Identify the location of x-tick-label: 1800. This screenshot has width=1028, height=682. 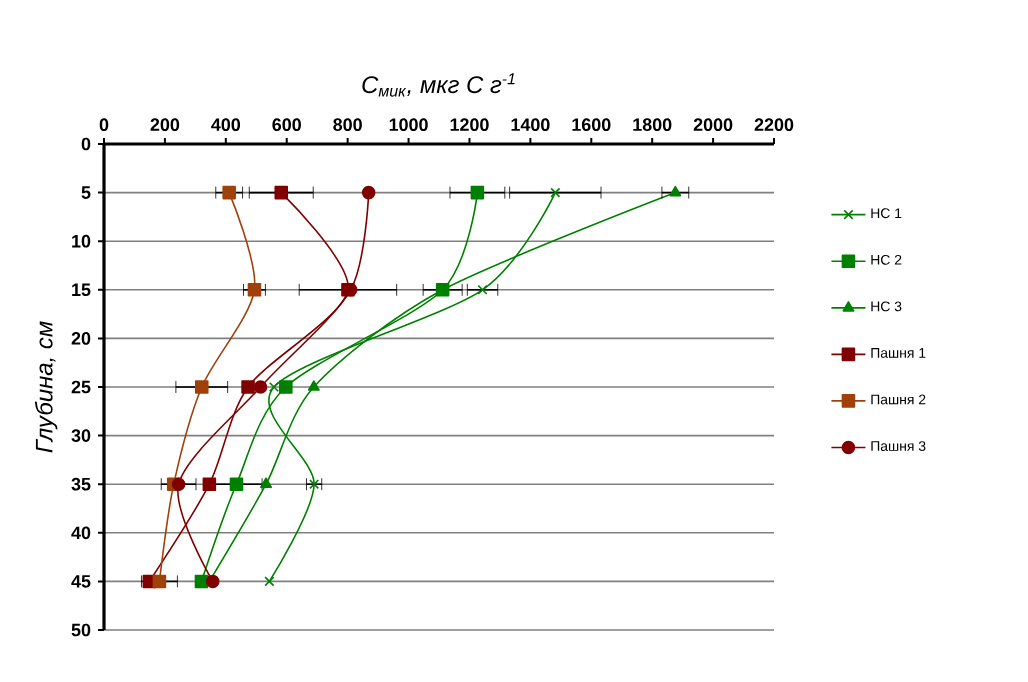
(652, 125).